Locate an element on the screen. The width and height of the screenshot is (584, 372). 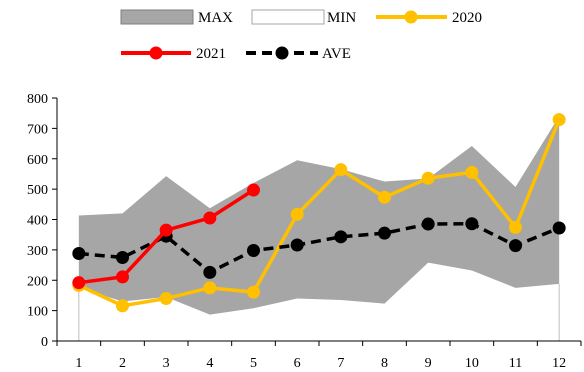
legend-label-min: MIN is located at coordinates (341, 18).